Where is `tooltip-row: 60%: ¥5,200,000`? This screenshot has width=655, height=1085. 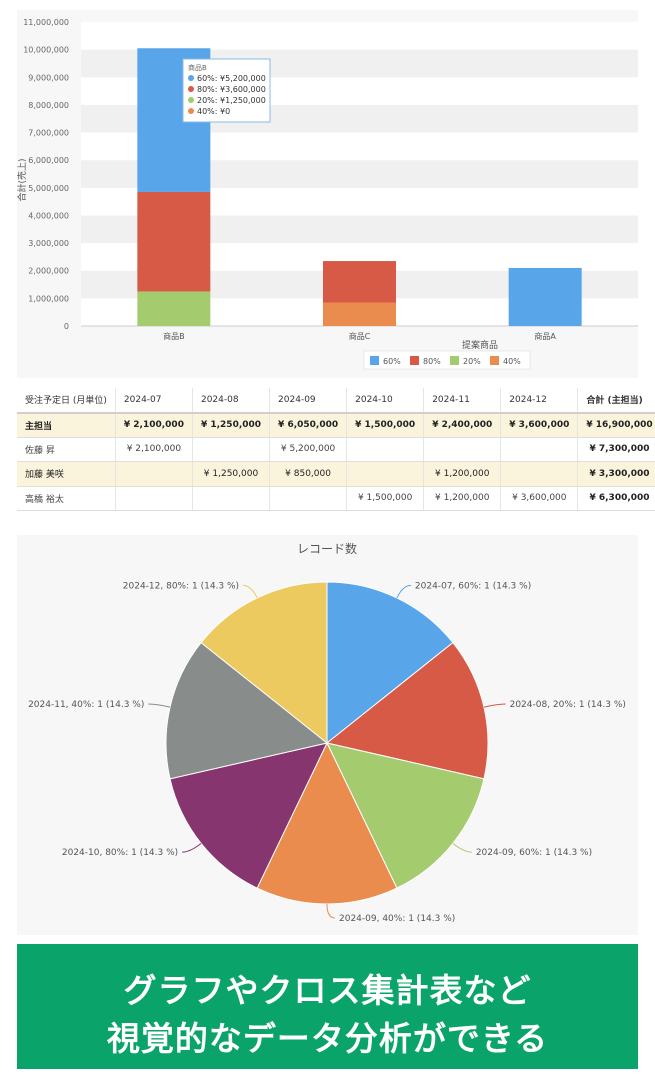 tooltip-row: 60%: ¥5,200,000 is located at coordinates (231, 78).